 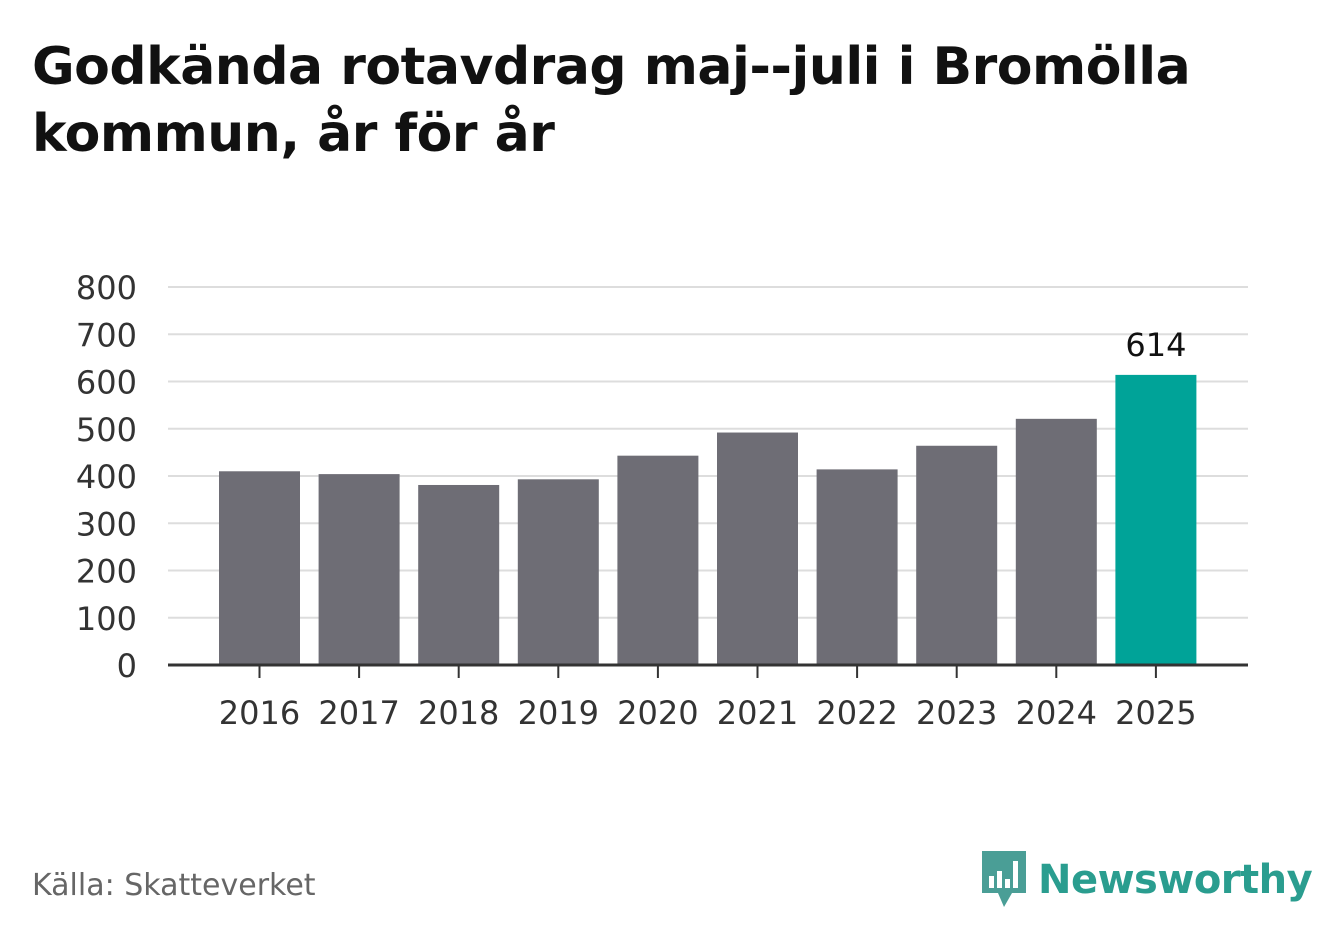 I want to click on y-tick-label: 500, so click(x=106, y=430).